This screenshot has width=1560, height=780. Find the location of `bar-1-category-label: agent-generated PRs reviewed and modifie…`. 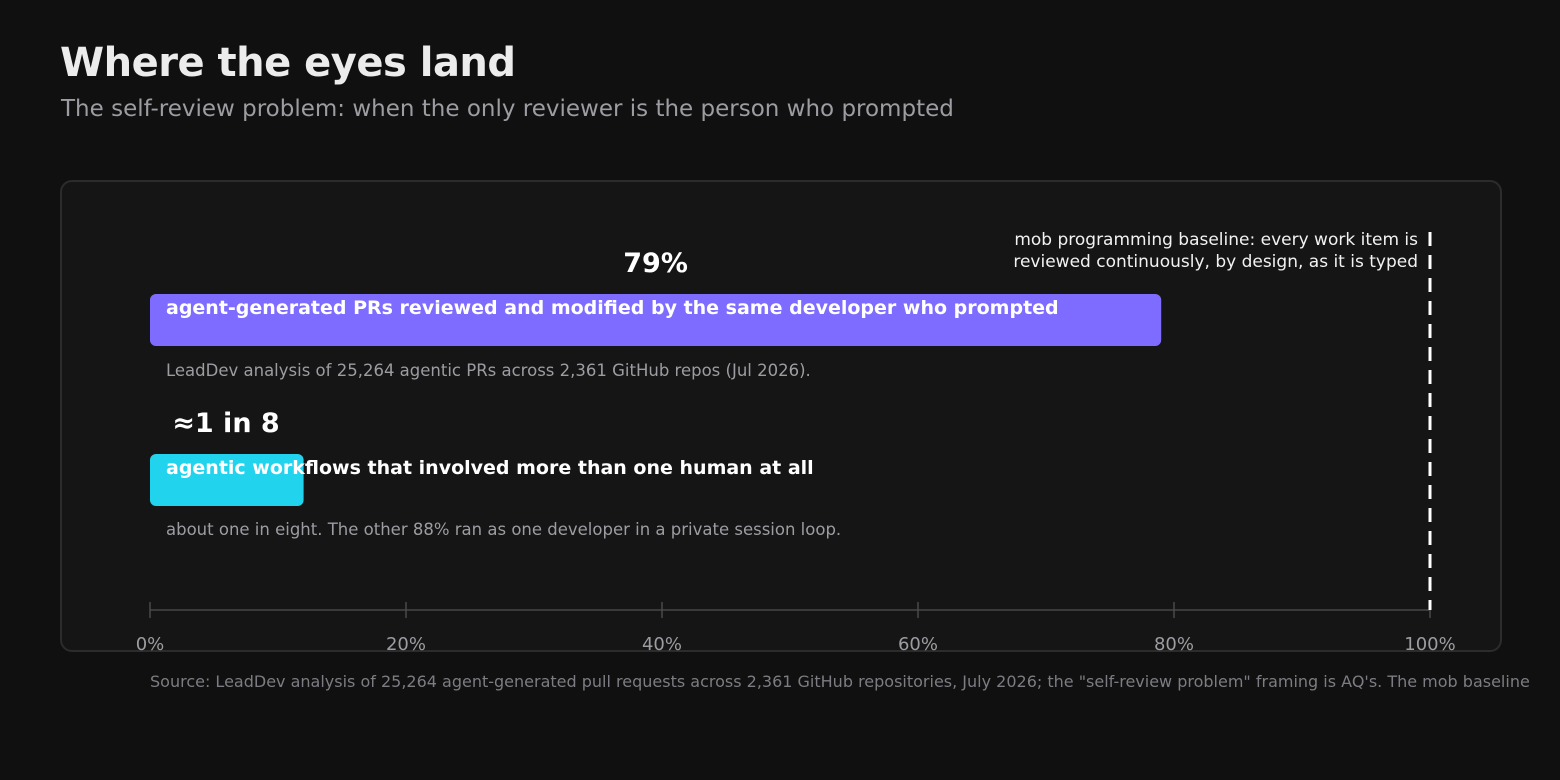

bar-1-category-label: agent-generated PRs reviewed and modifie… is located at coordinates (612, 308).